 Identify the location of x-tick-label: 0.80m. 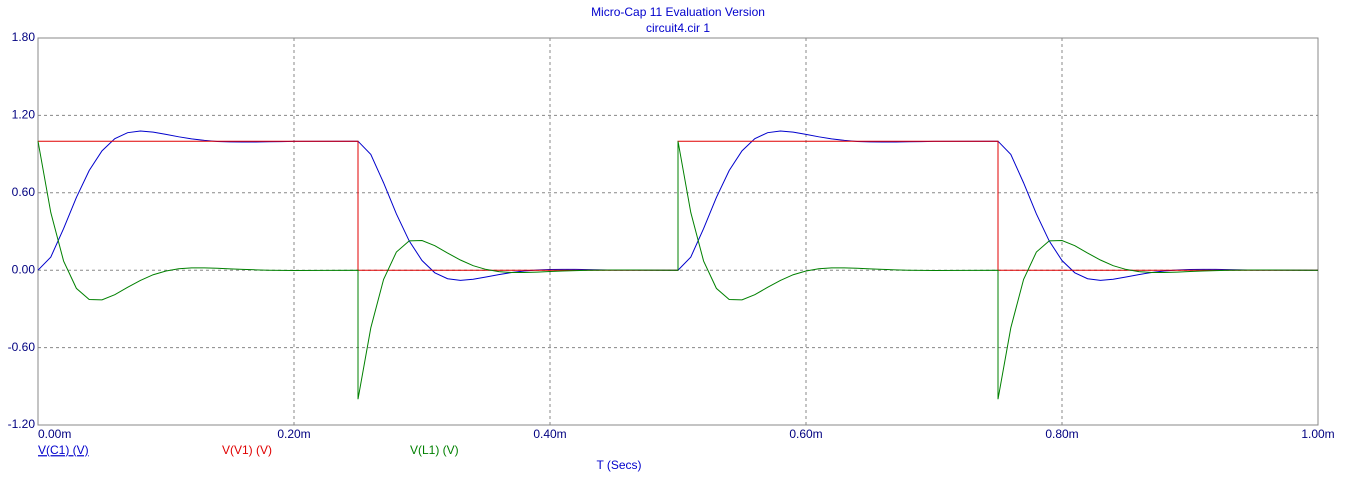
(1061, 434).